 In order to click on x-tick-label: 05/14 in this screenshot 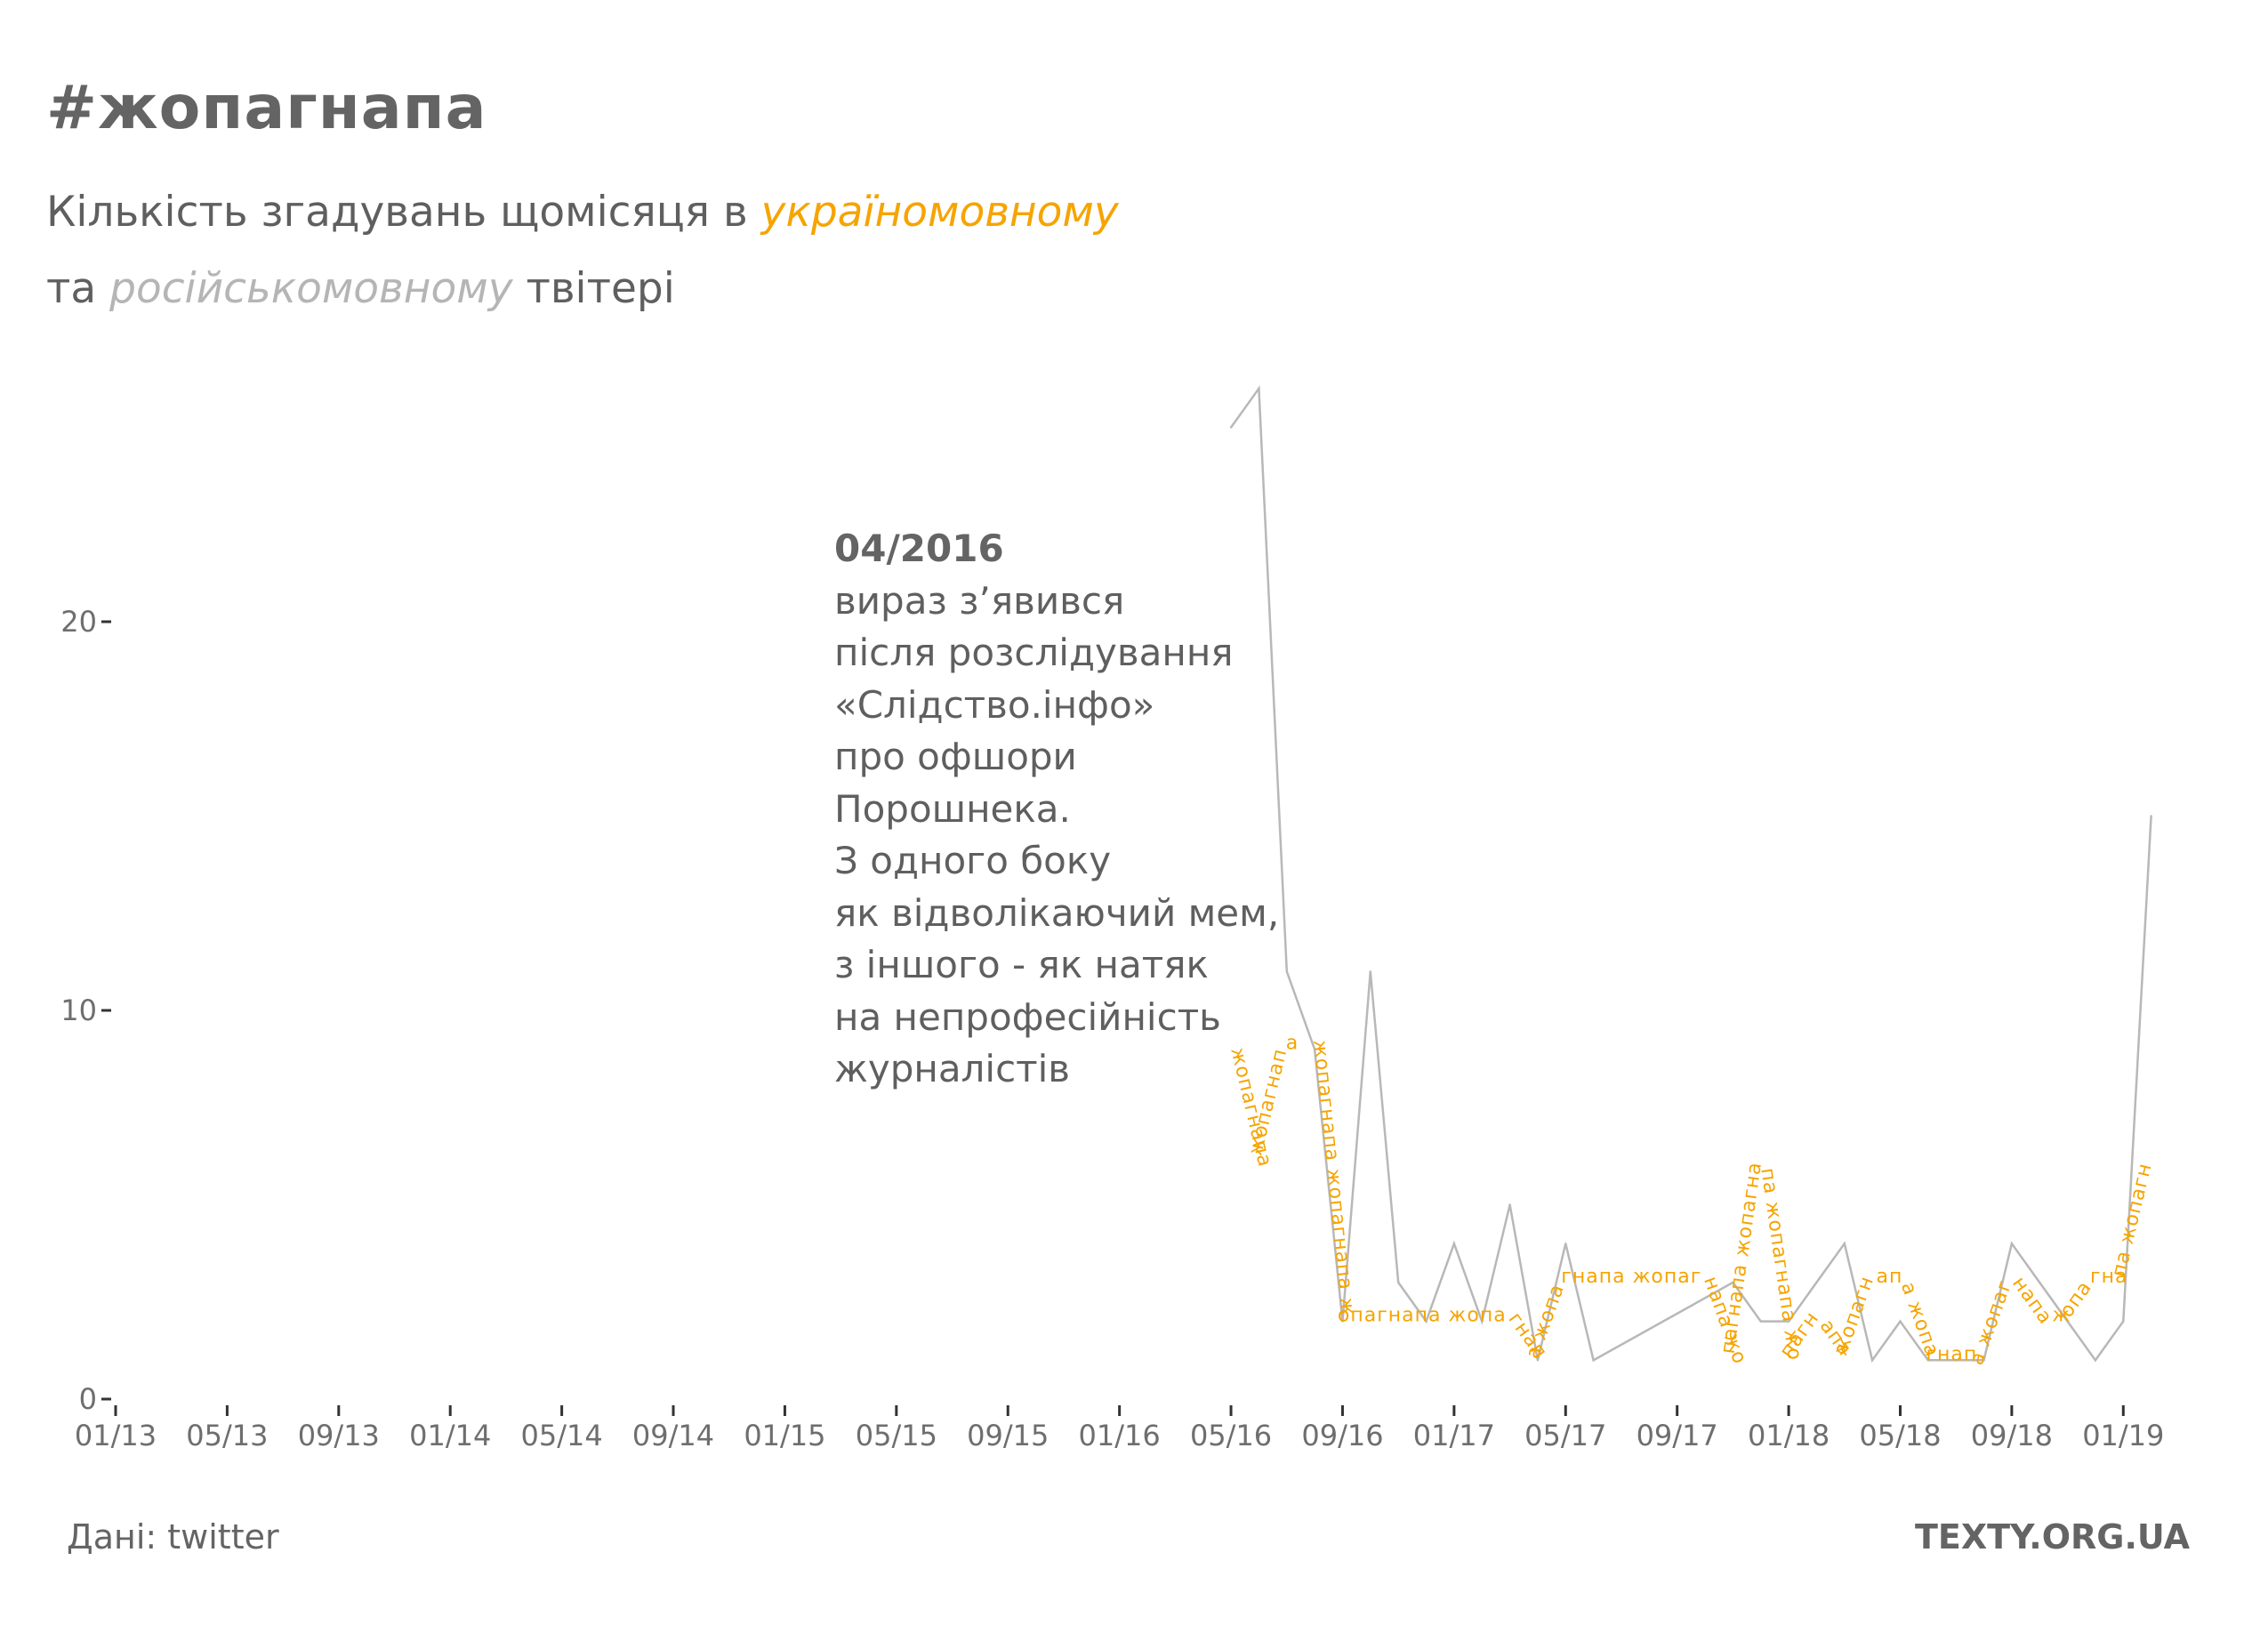, I will do `click(562, 1435)`.